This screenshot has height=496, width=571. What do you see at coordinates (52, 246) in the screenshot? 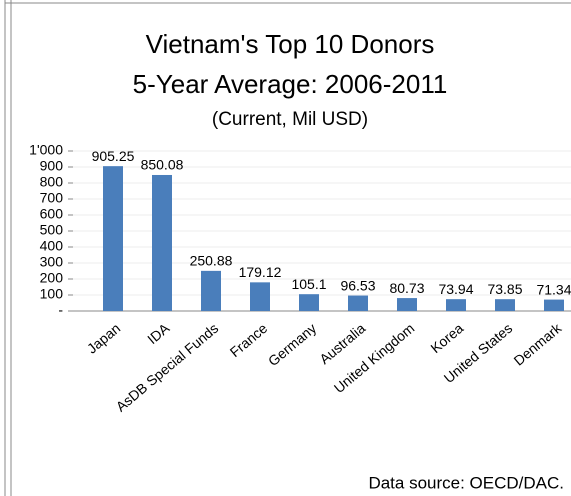
I see `y-tick-label: 400` at bounding box center [52, 246].